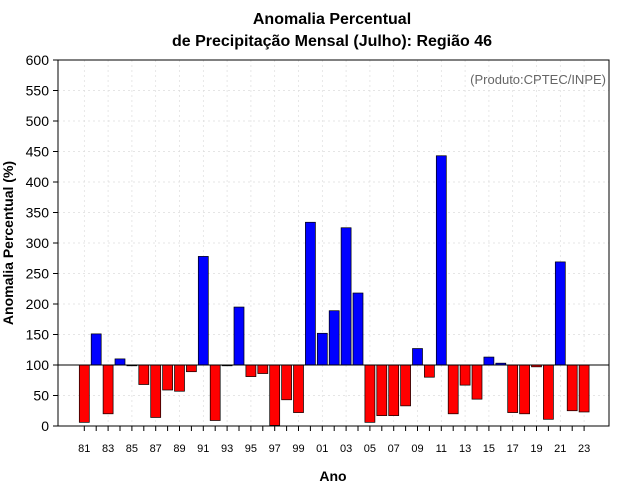 The height and width of the screenshot is (500, 640). What do you see at coordinates (227, 449) in the screenshot?
I see `x-tick-label: 93` at bounding box center [227, 449].